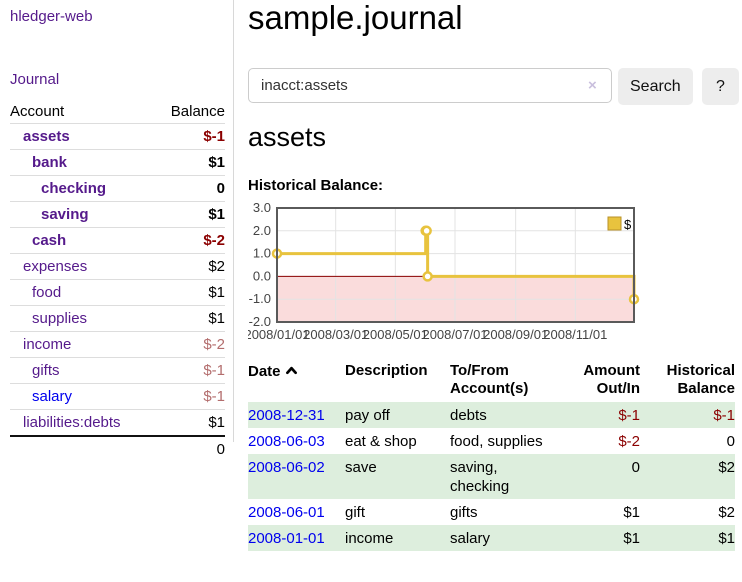  What do you see at coordinates (286, 512) in the screenshot?
I see `transaction-date-link: 2008-06-01` at bounding box center [286, 512].